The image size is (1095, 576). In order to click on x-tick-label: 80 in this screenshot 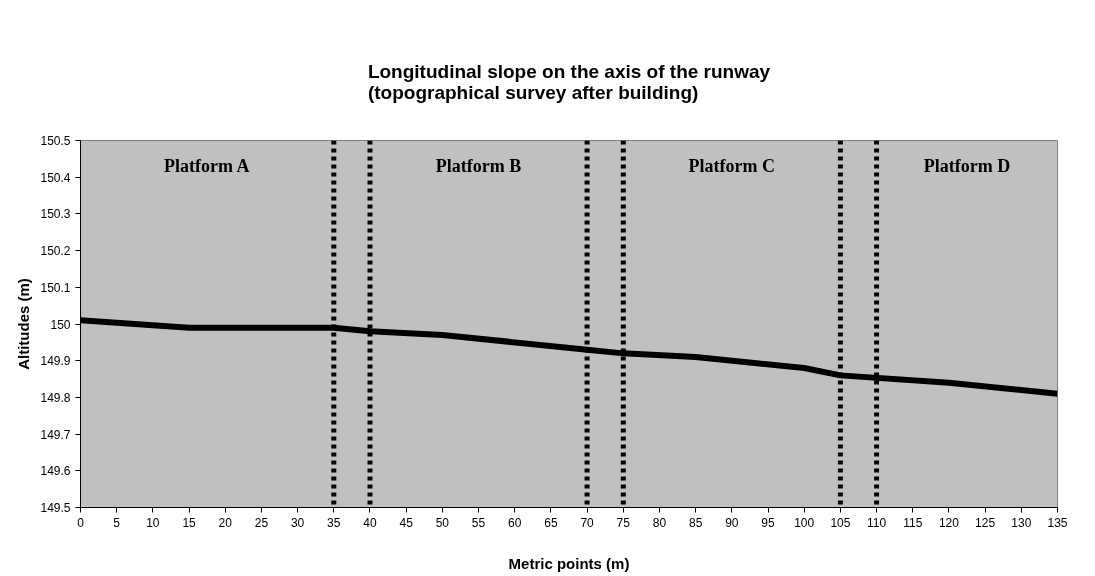, I will do `click(659, 522)`.